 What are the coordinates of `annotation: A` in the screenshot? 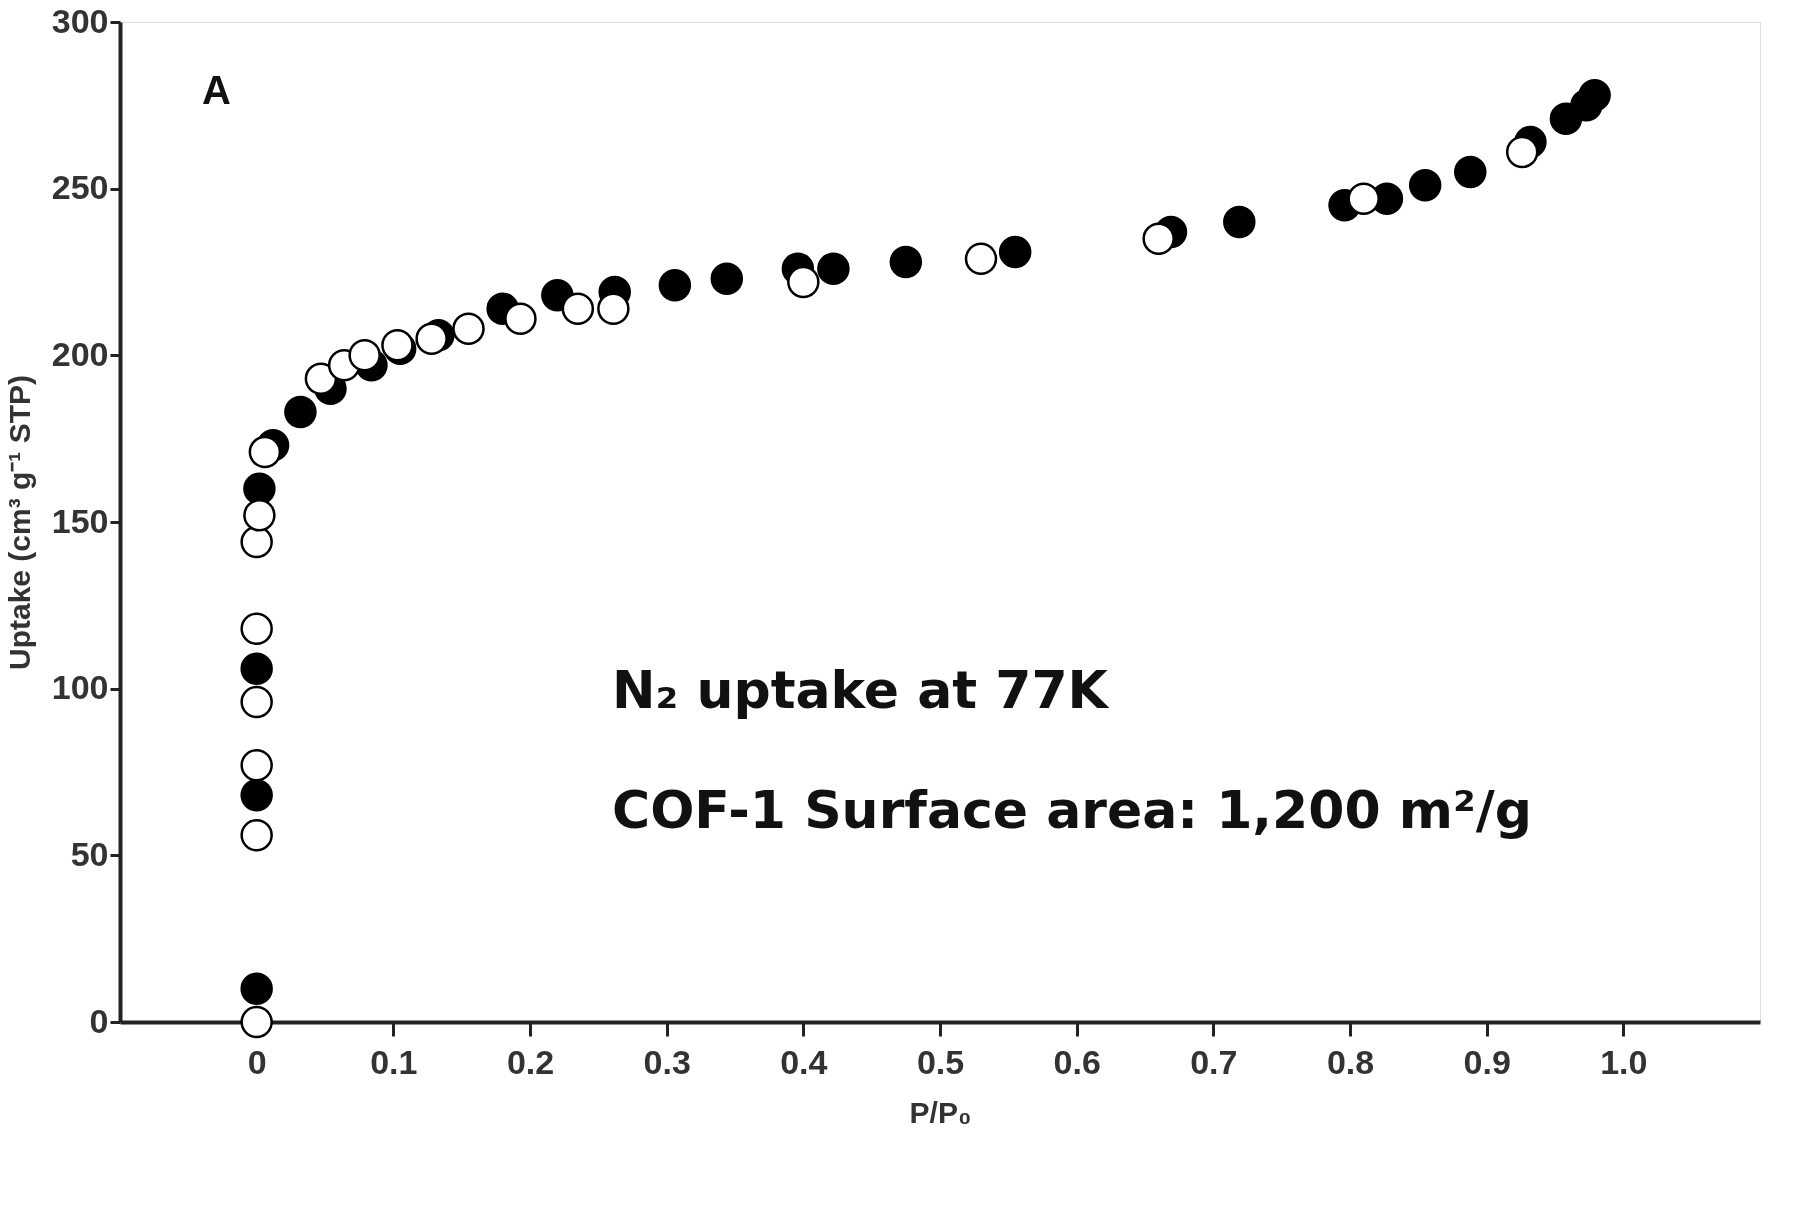 It's located at (216, 90).